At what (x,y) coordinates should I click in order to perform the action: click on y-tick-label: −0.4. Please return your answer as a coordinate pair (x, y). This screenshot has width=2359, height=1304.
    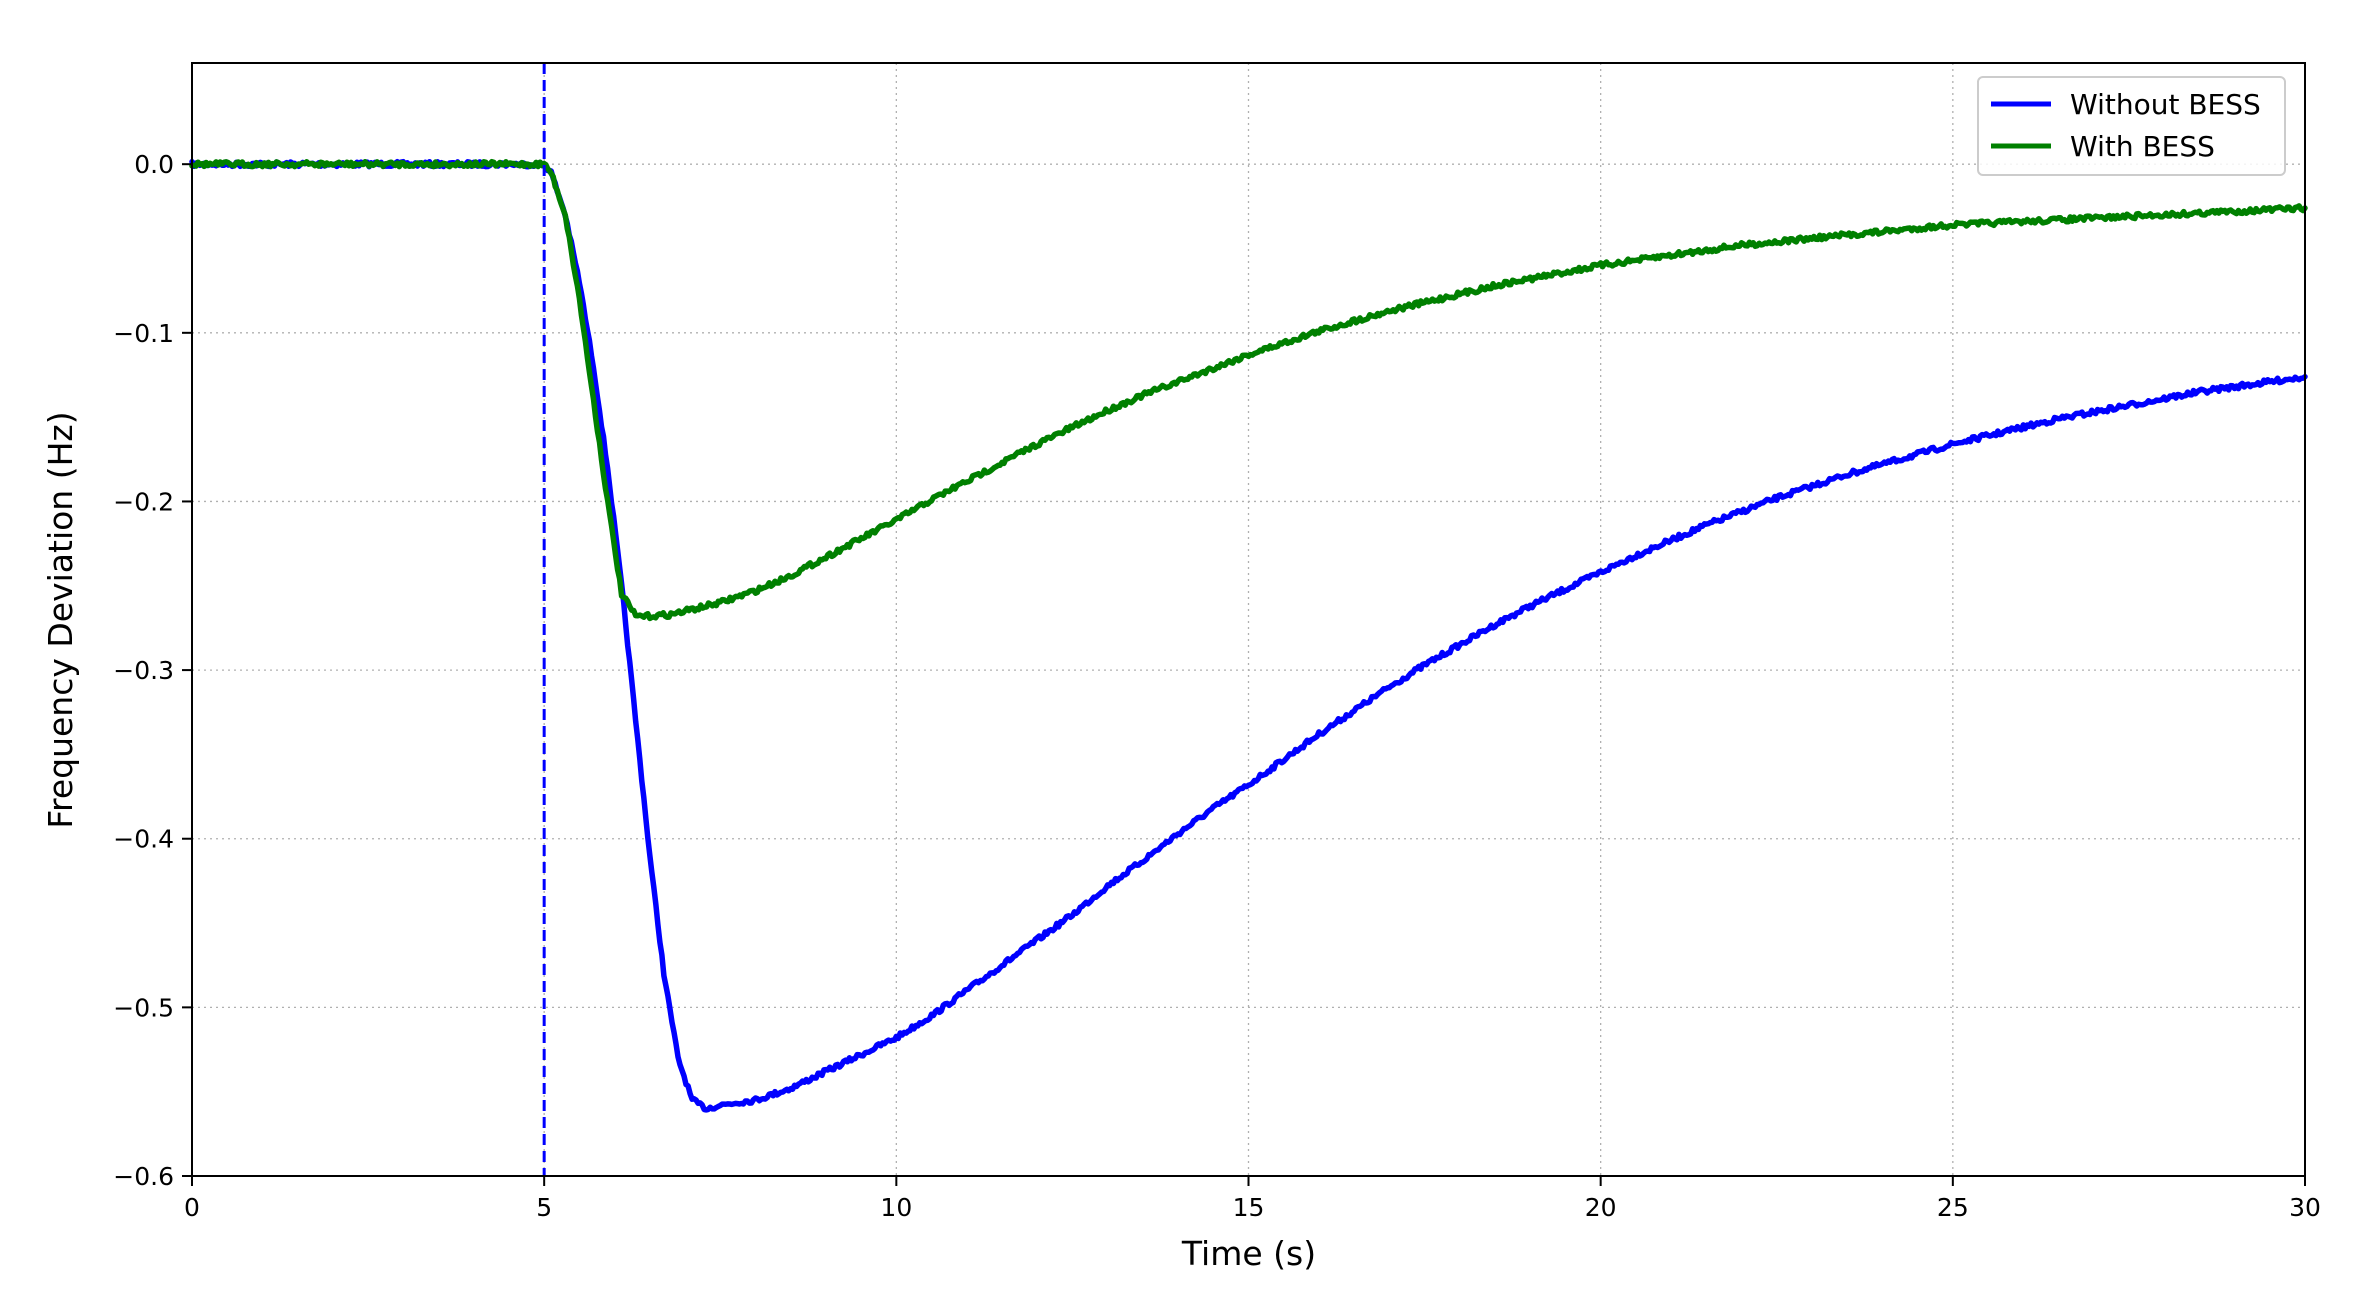
    Looking at the image, I should click on (143, 839).